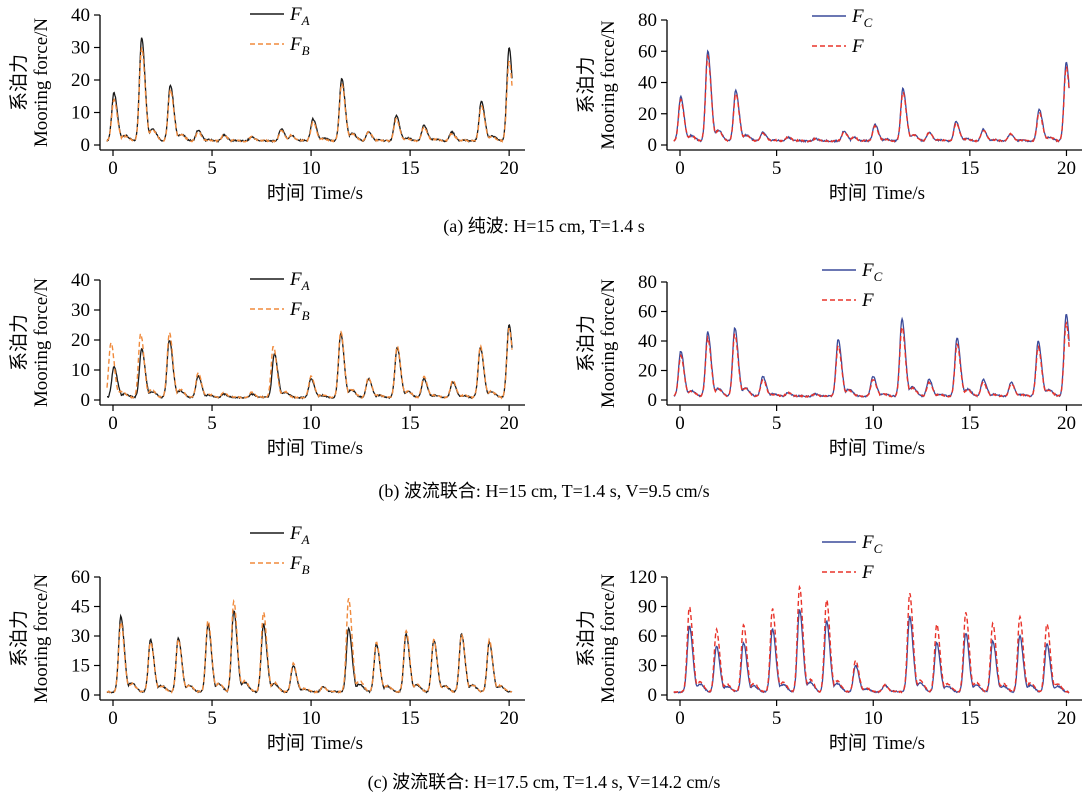 The height and width of the screenshot is (794, 1088). Describe the element at coordinates (80, 607) in the screenshot. I see `y-tick-label: 45` at that location.